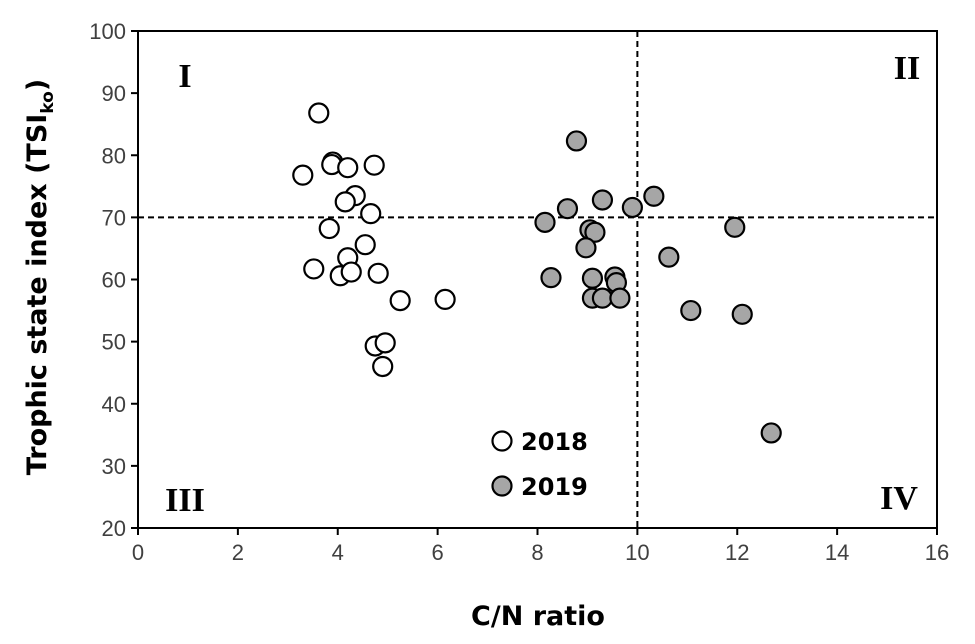 This screenshot has height=644, width=975. What do you see at coordinates (837, 552) in the screenshot?
I see `x-tick-label: 14` at bounding box center [837, 552].